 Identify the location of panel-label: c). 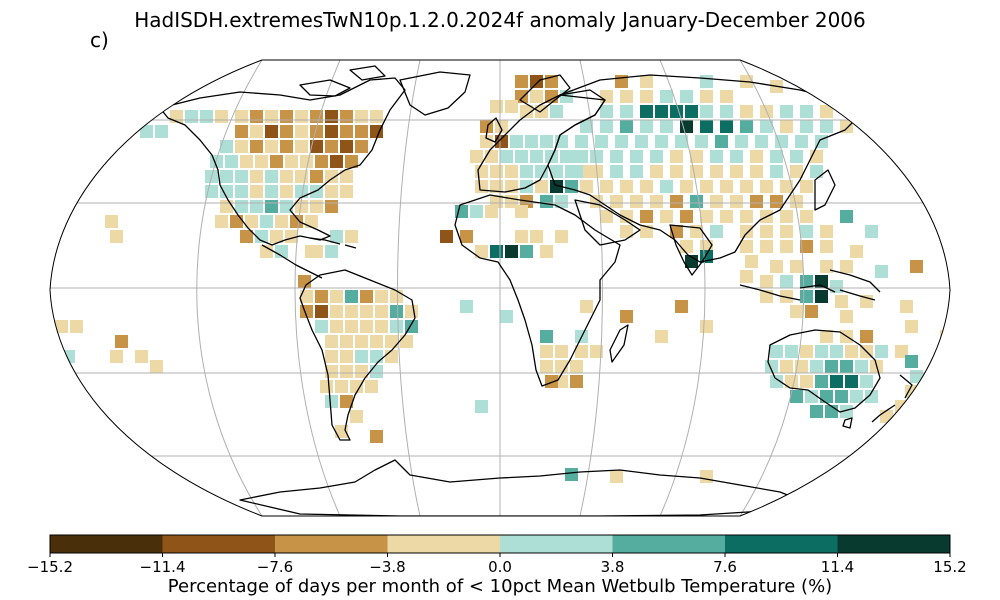
(99, 40).